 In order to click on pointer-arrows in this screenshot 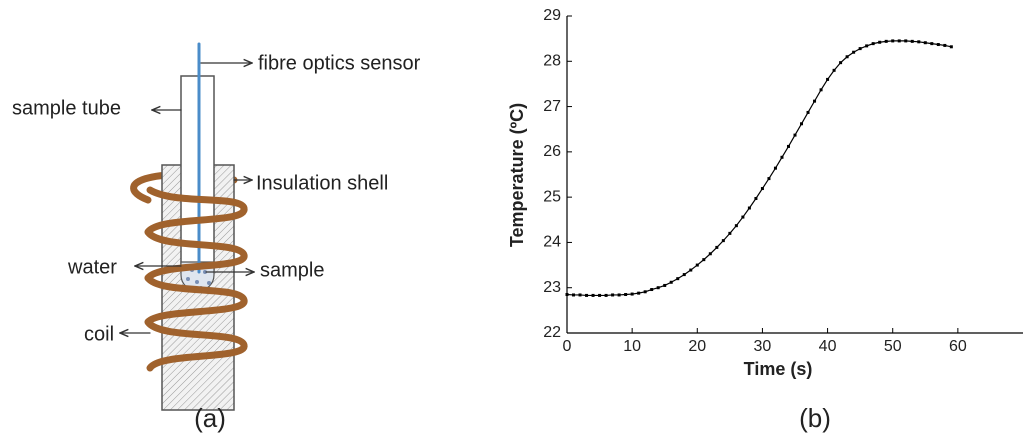, I will do `click(187, 198)`.